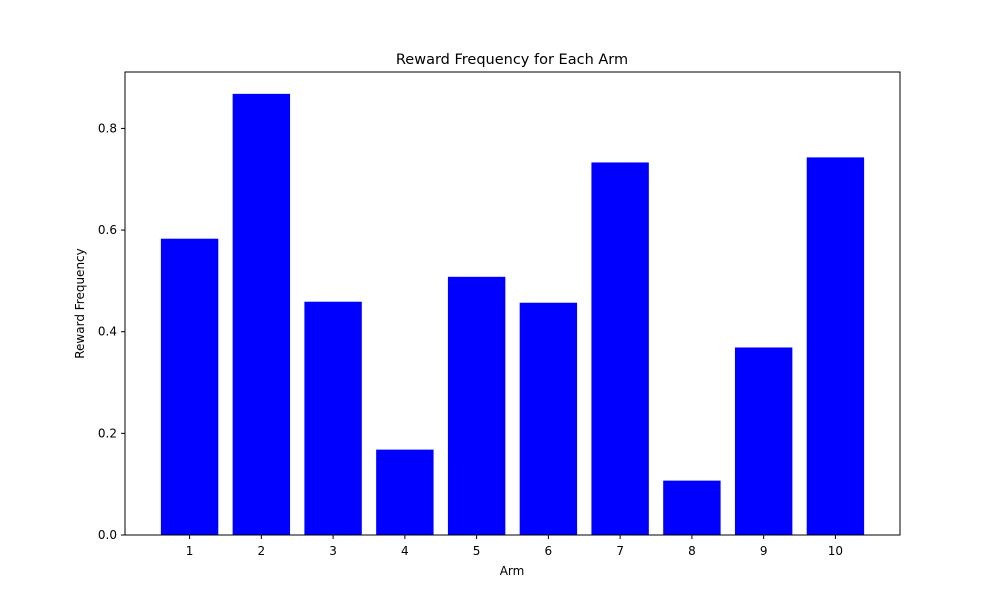  Describe the element at coordinates (107, 535) in the screenshot. I see `y-tick-label: 0.0` at that location.